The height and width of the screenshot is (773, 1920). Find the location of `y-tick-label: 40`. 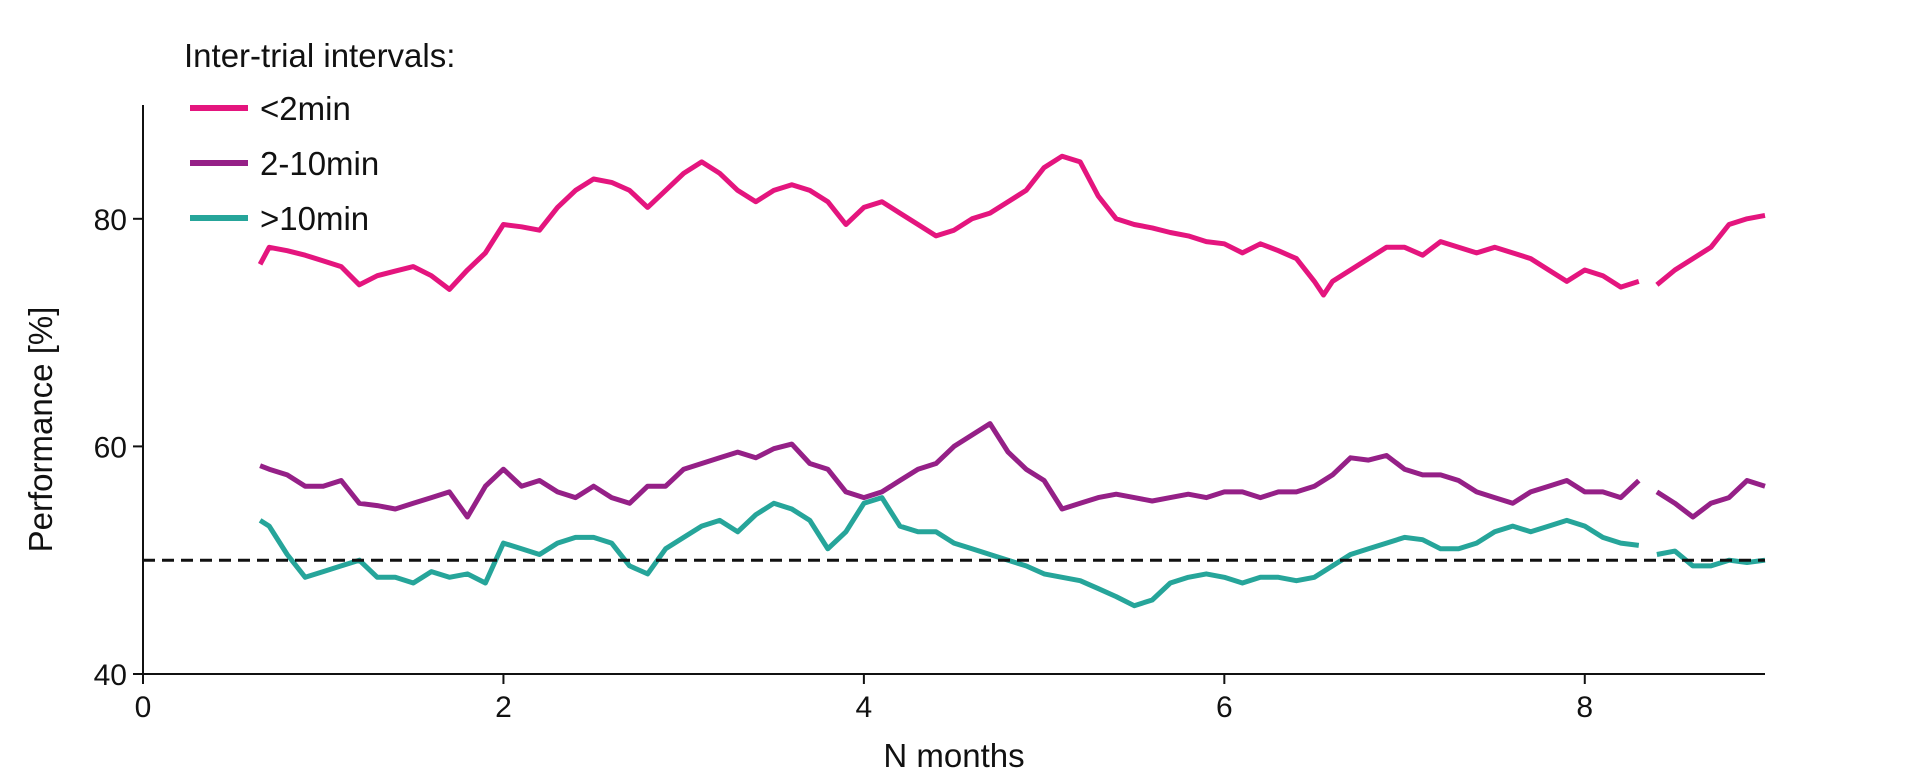

y-tick-label: 40 is located at coordinates (110, 675).